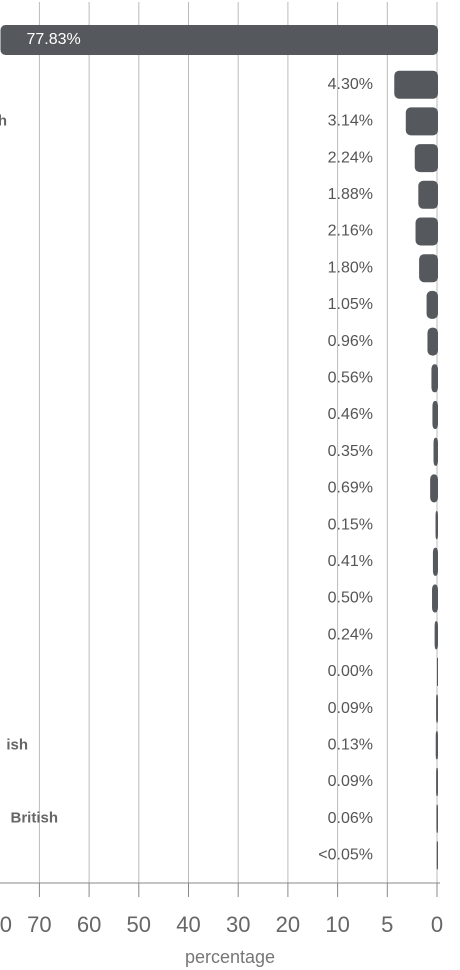 Image resolution: width=460 pixels, height=970 pixels. What do you see at coordinates (350, 524) in the screenshot?
I see `data-label: 0.15%` at bounding box center [350, 524].